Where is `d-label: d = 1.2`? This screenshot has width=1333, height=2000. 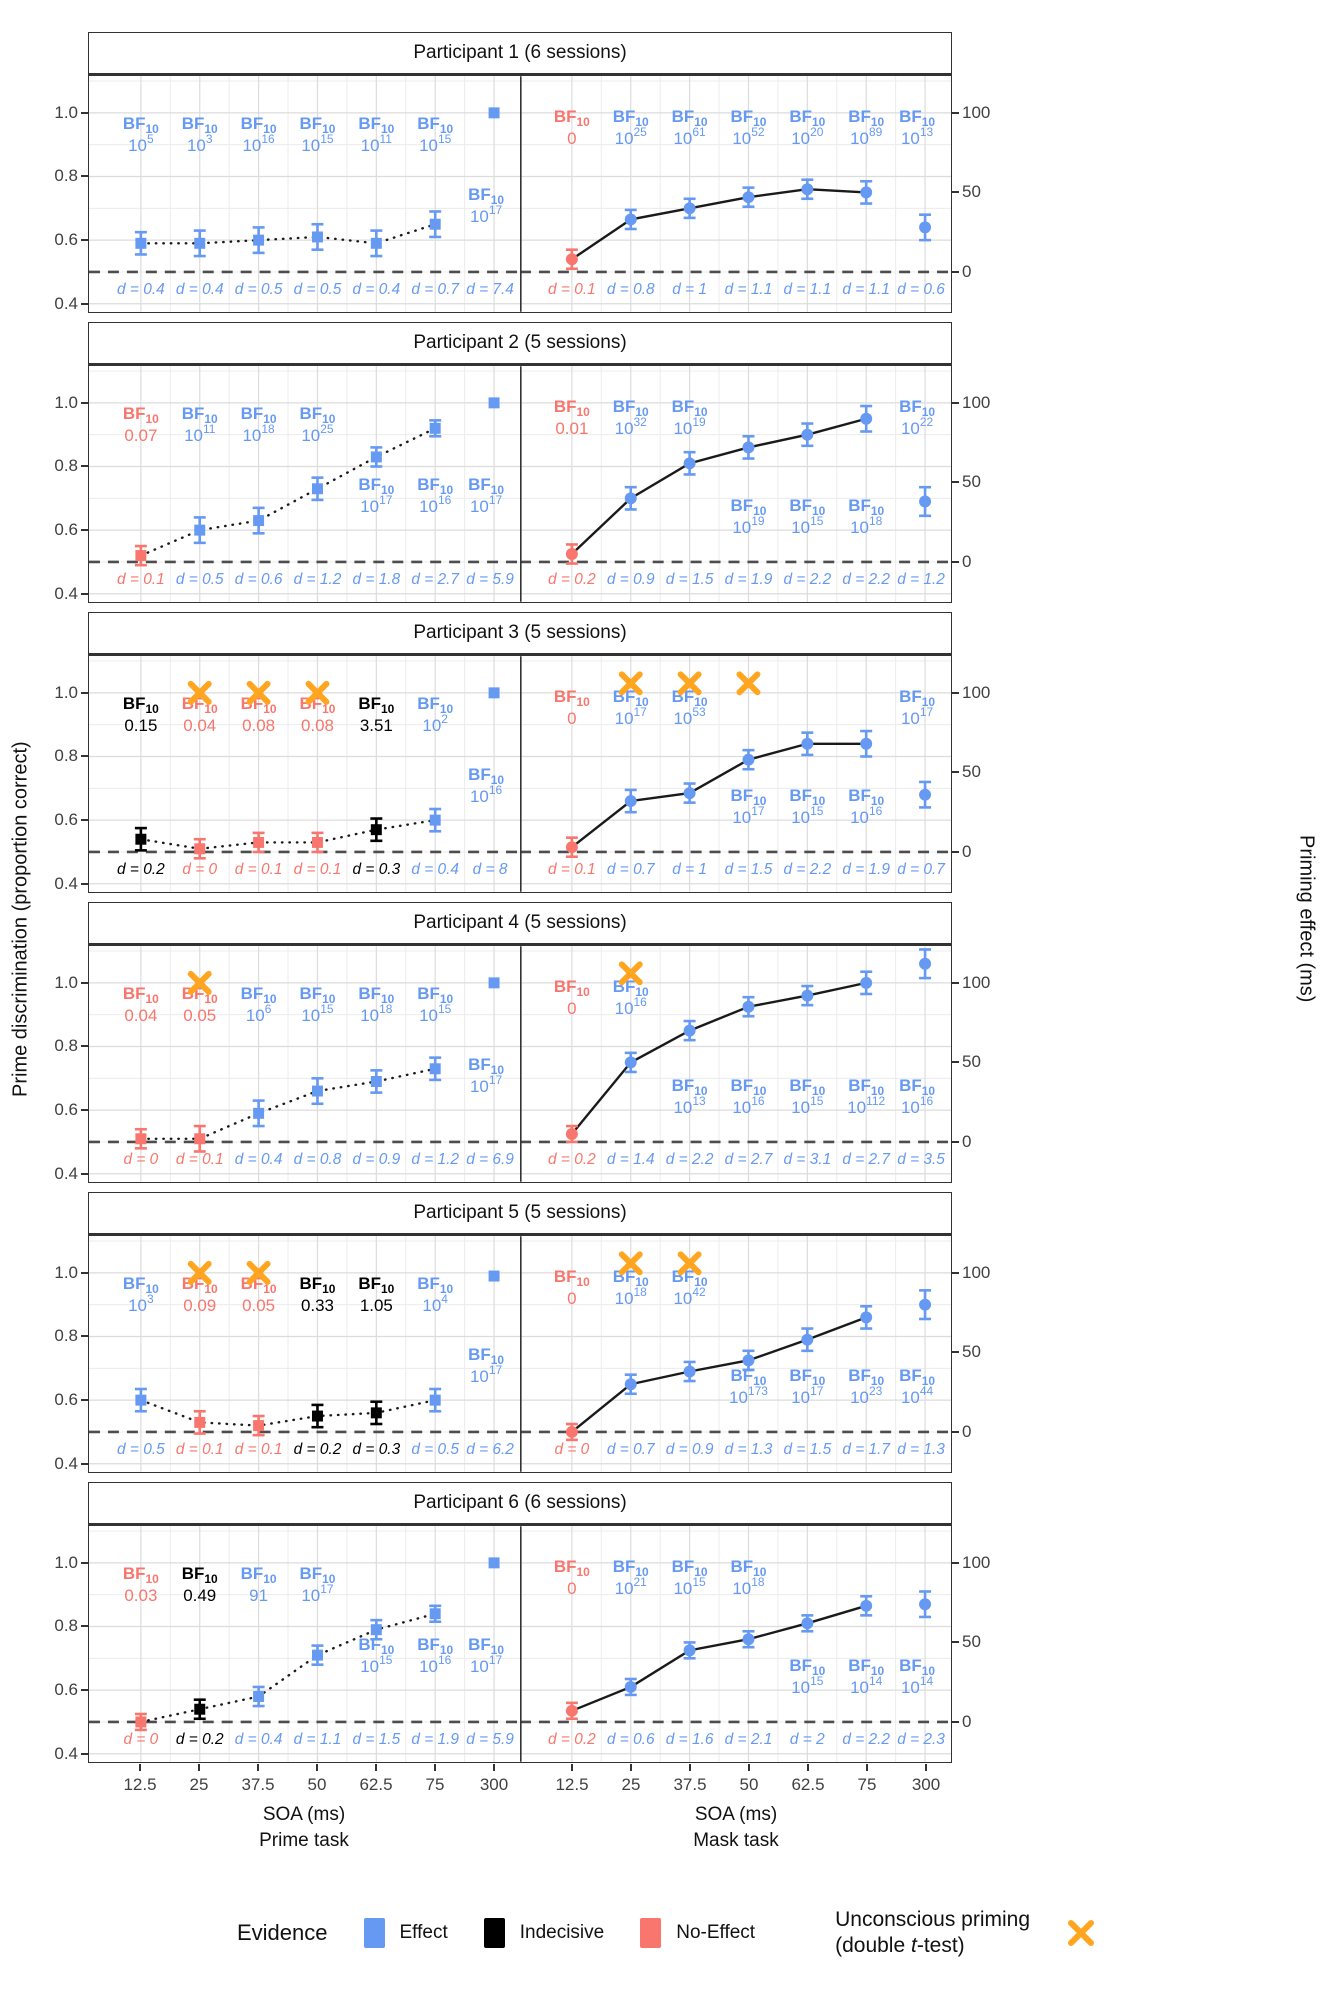
d-label: d = 1.2 is located at coordinates (318, 579).